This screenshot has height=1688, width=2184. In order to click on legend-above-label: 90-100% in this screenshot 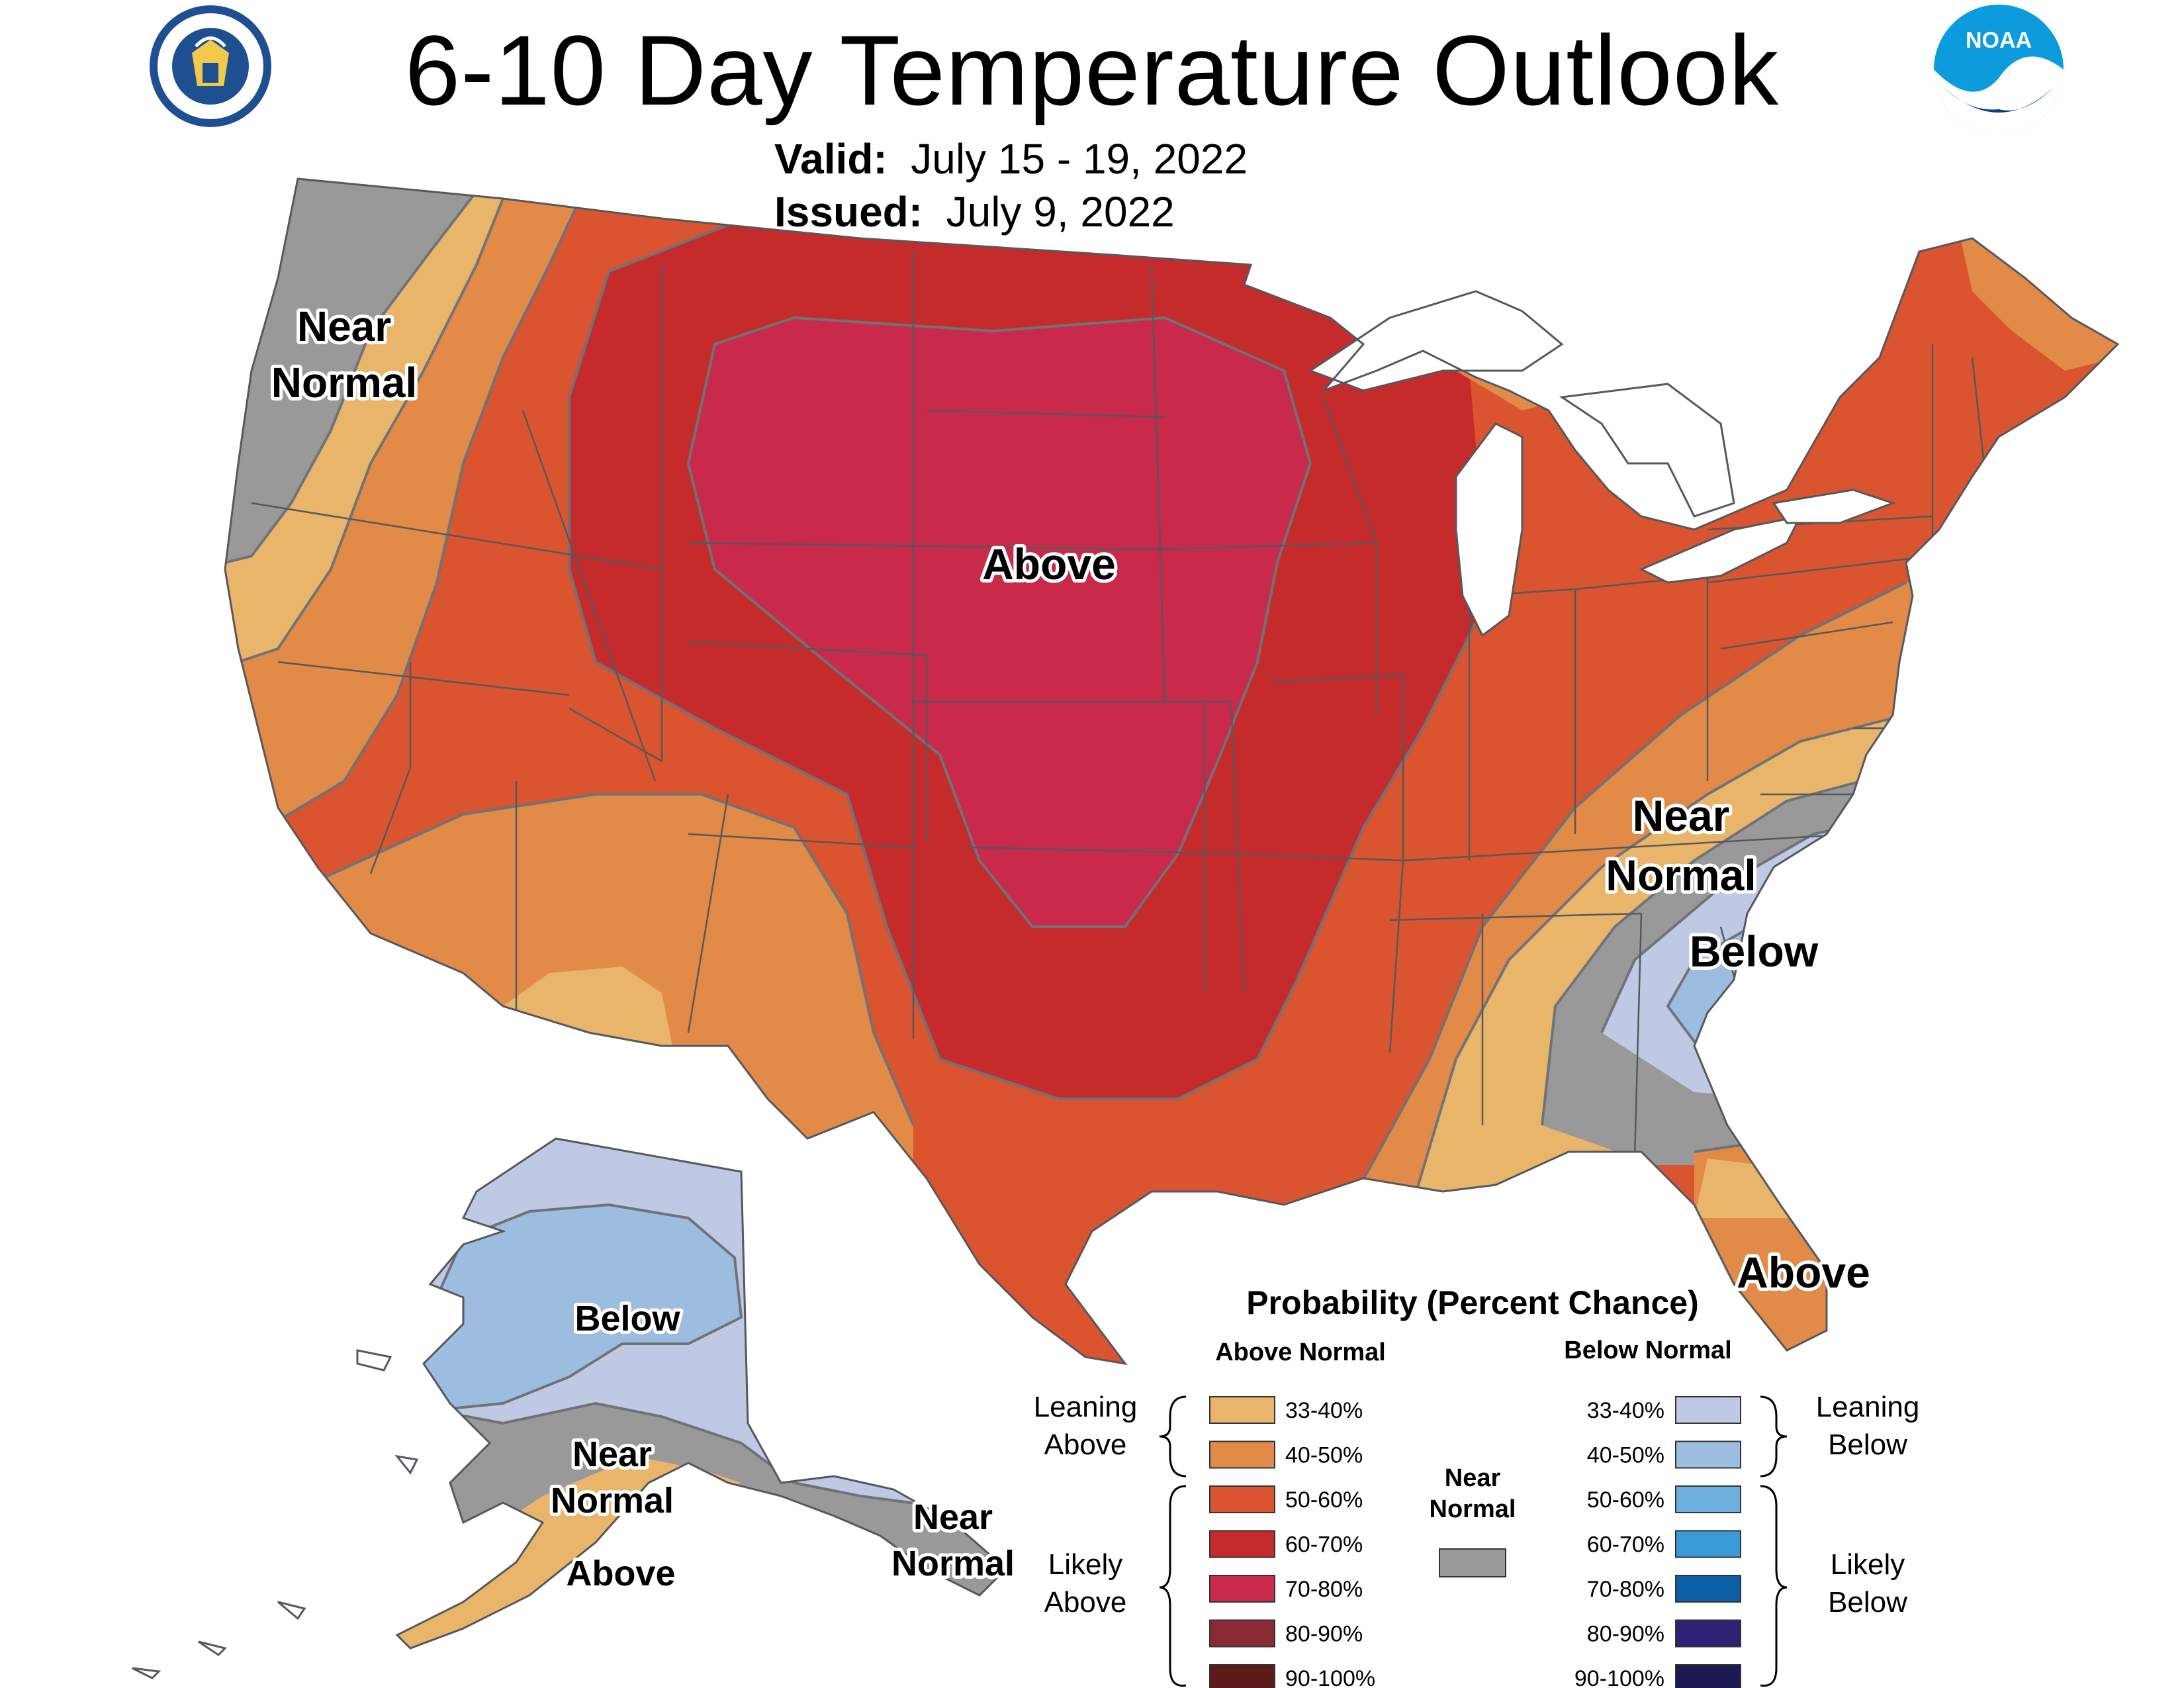, I will do `click(1330, 1677)`.